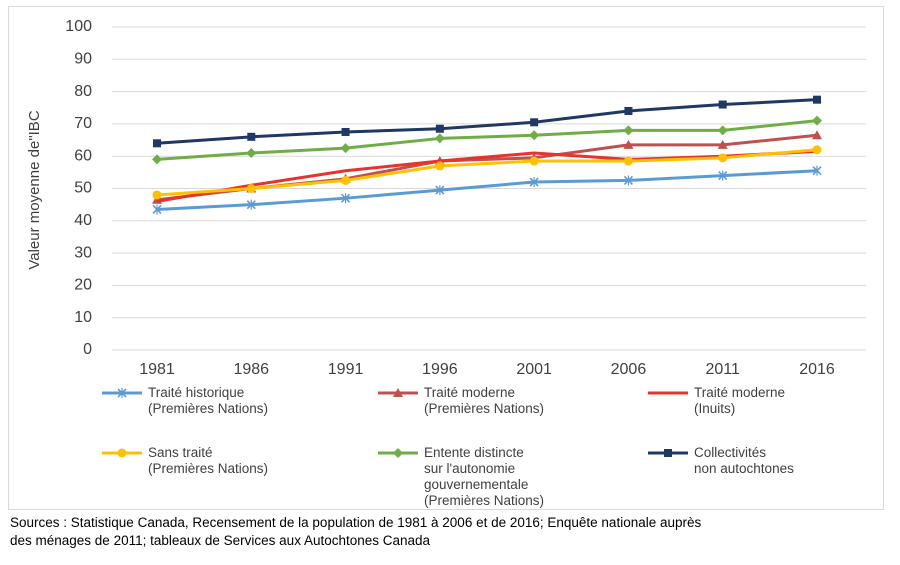 The width and height of the screenshot is (900, 565). Describe the element at coordinates (730, 452) in the screenshot. I see `legend-label-line: Collectivités` at that location.